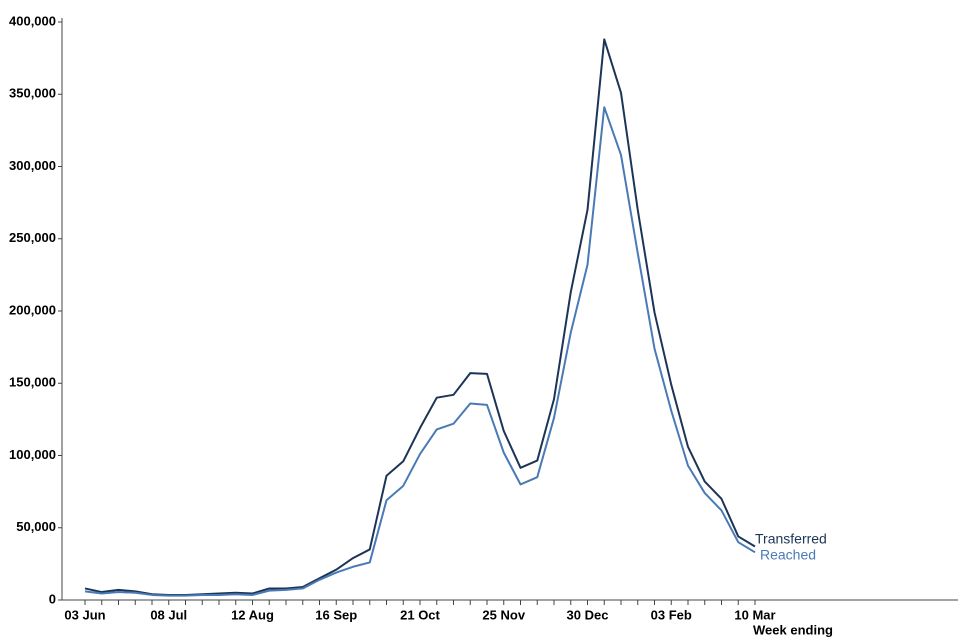  I want to click on x-tick-label: 25 Nov, so click(503, 614).